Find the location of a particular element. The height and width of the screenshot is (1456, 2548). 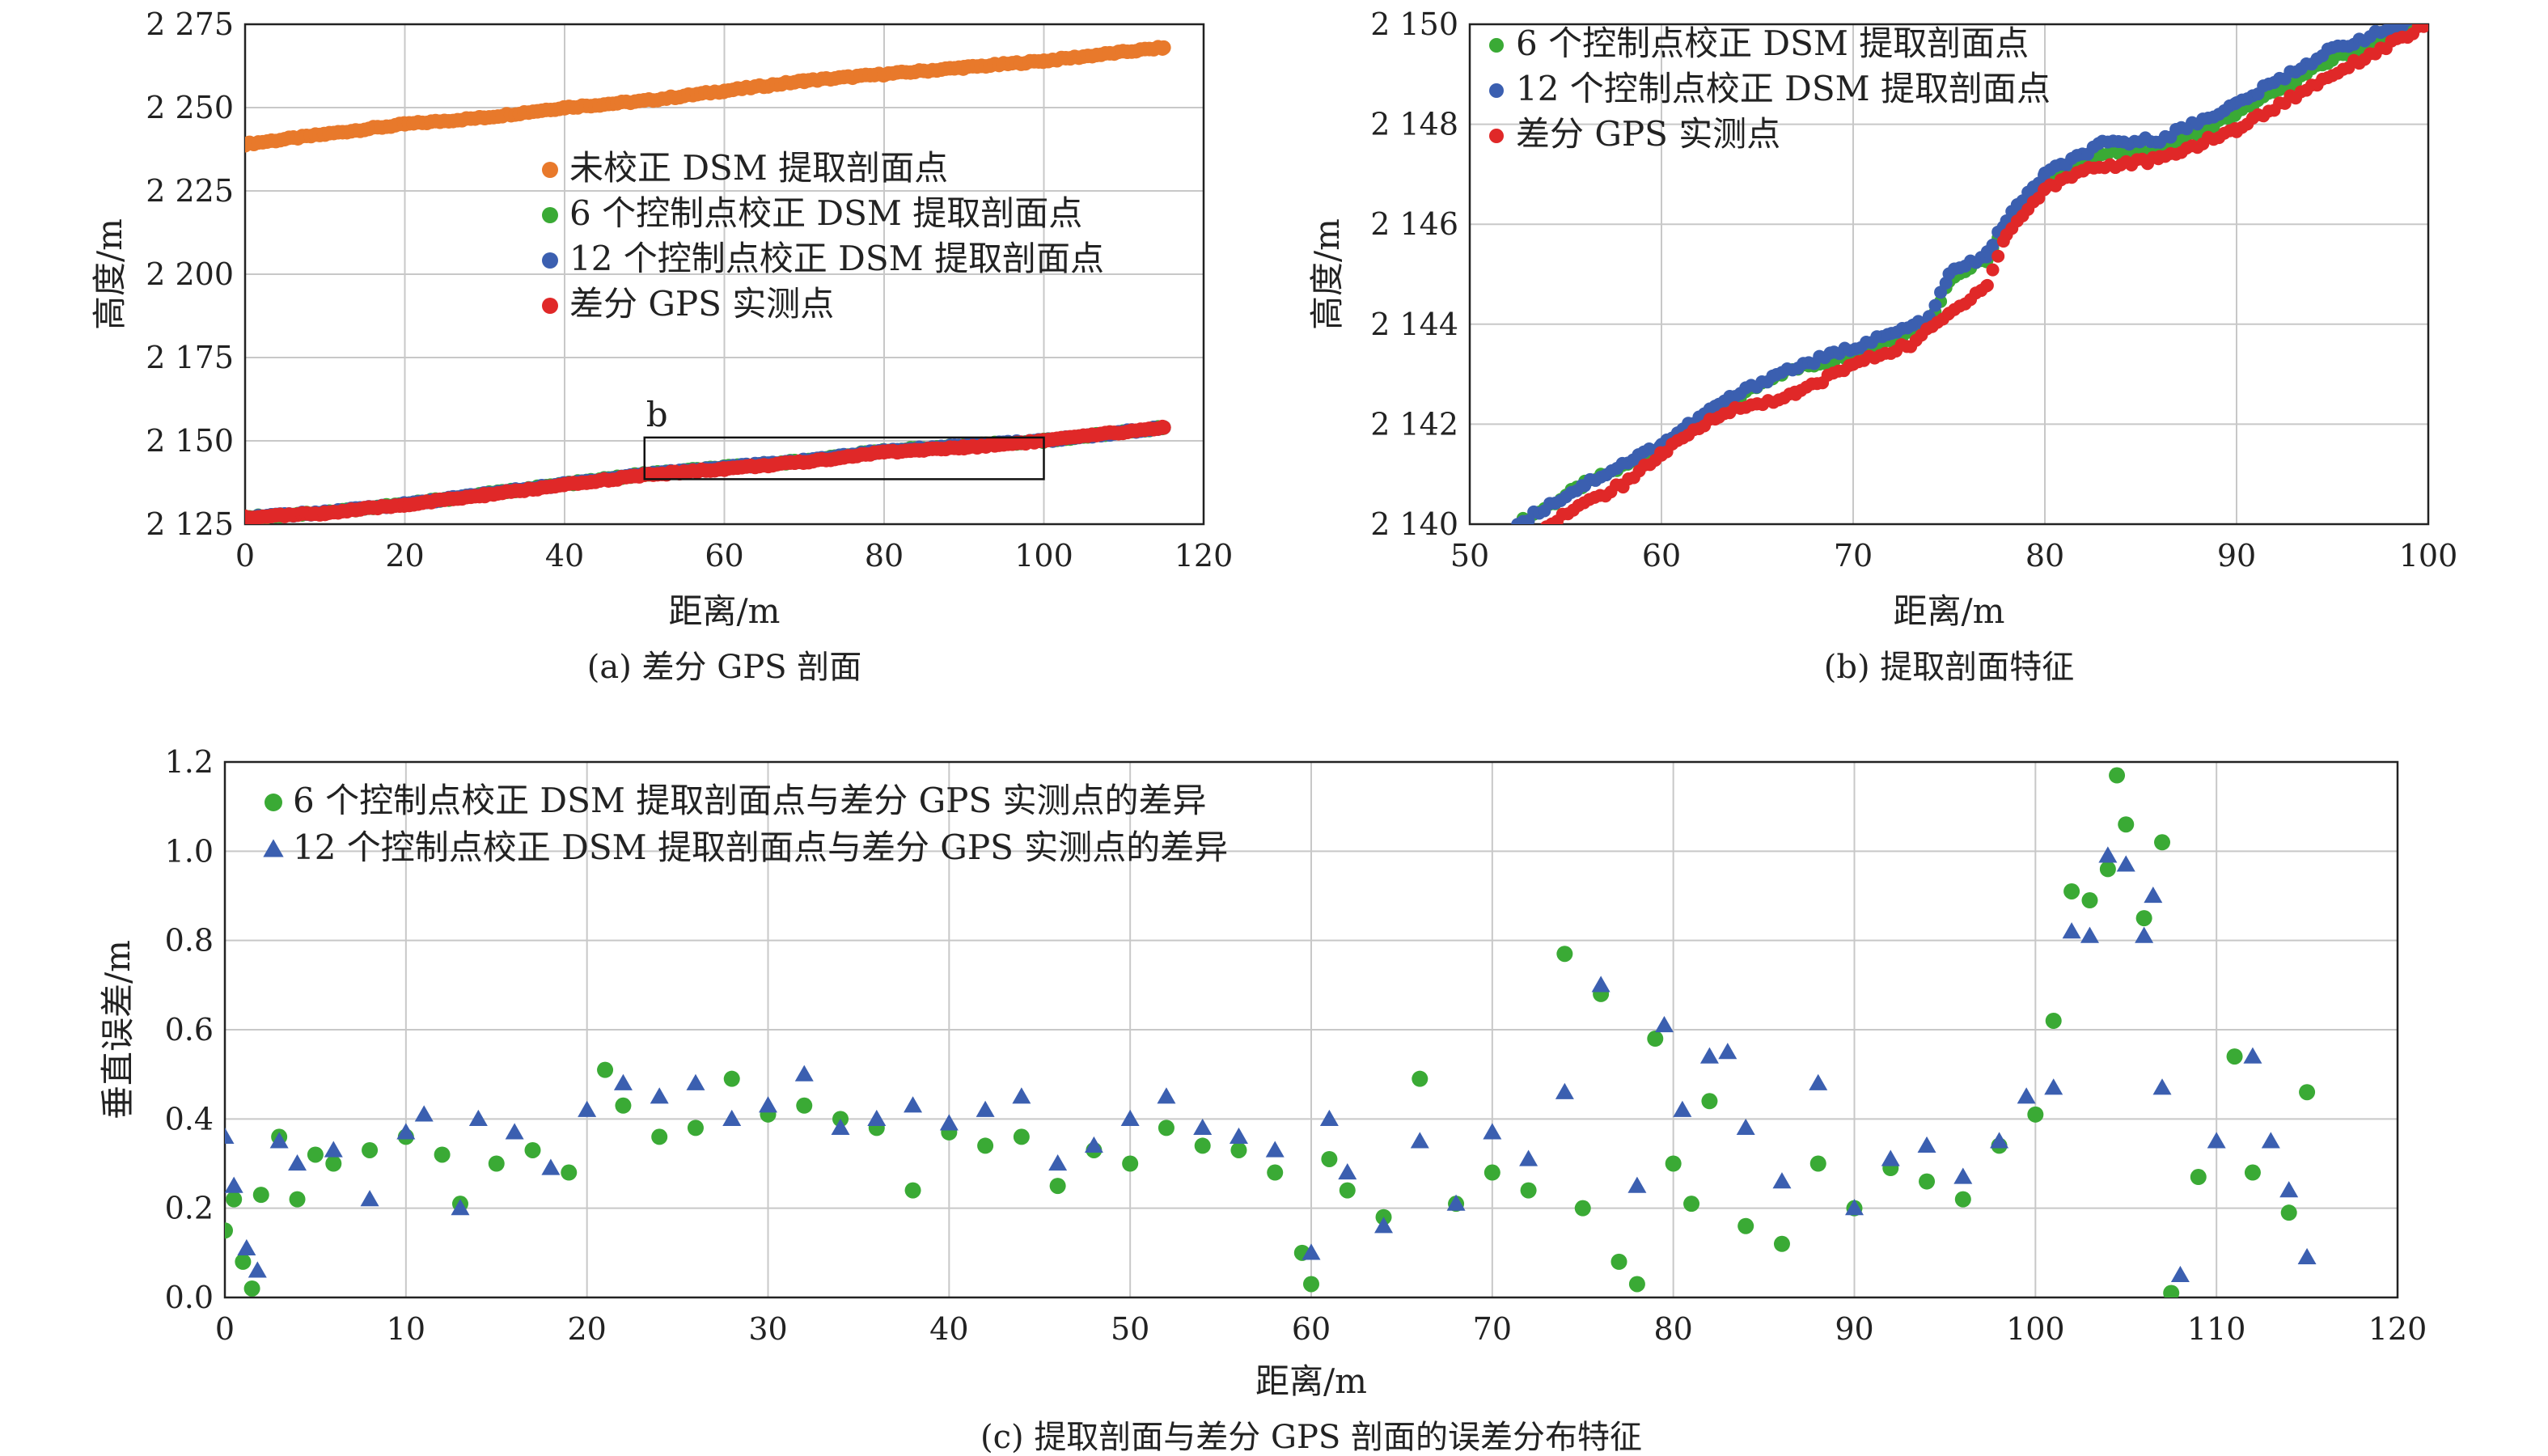

plot-frame is located at coordinates (724, 274).